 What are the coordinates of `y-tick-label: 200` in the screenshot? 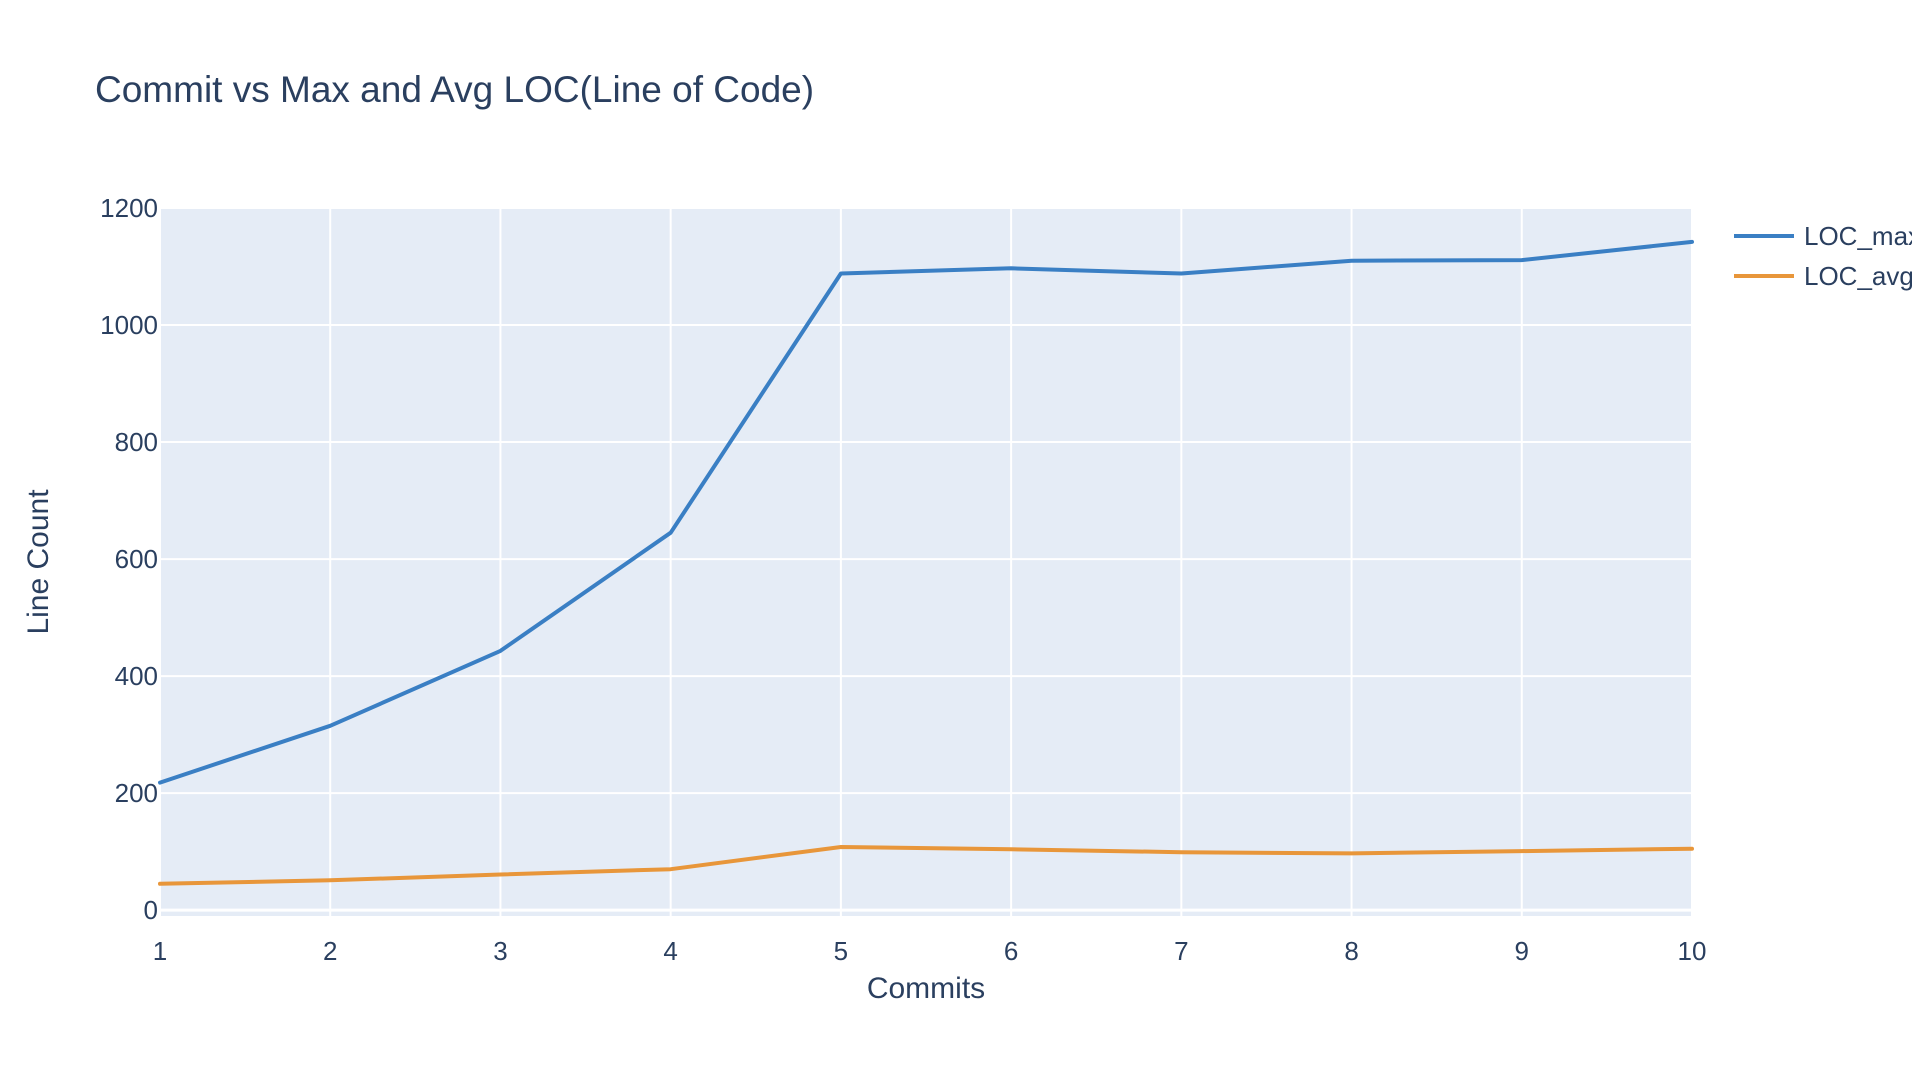 It's located at (136, 793).